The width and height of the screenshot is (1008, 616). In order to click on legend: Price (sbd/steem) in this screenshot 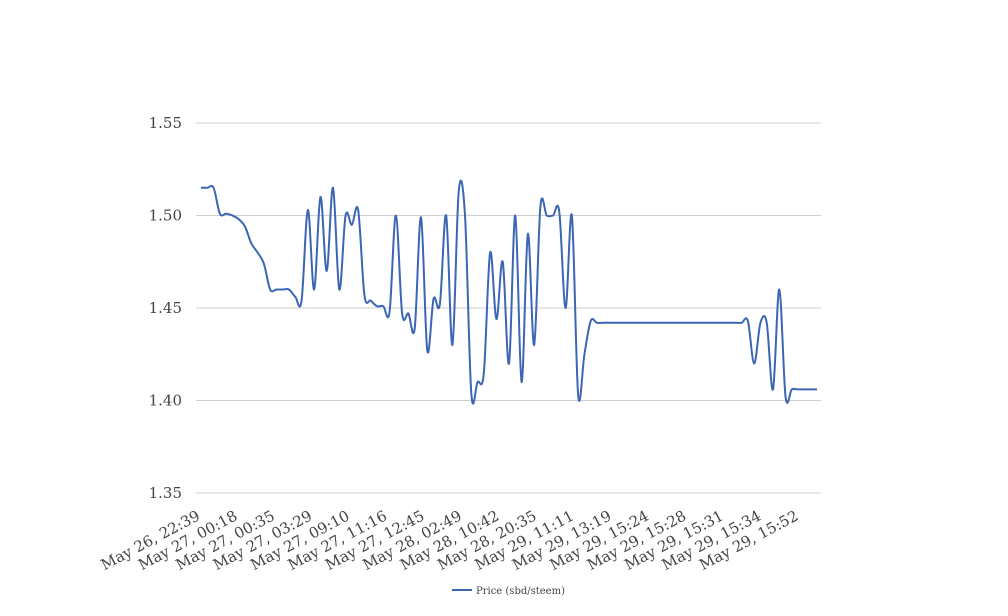, I will do `click(508, 591)`.